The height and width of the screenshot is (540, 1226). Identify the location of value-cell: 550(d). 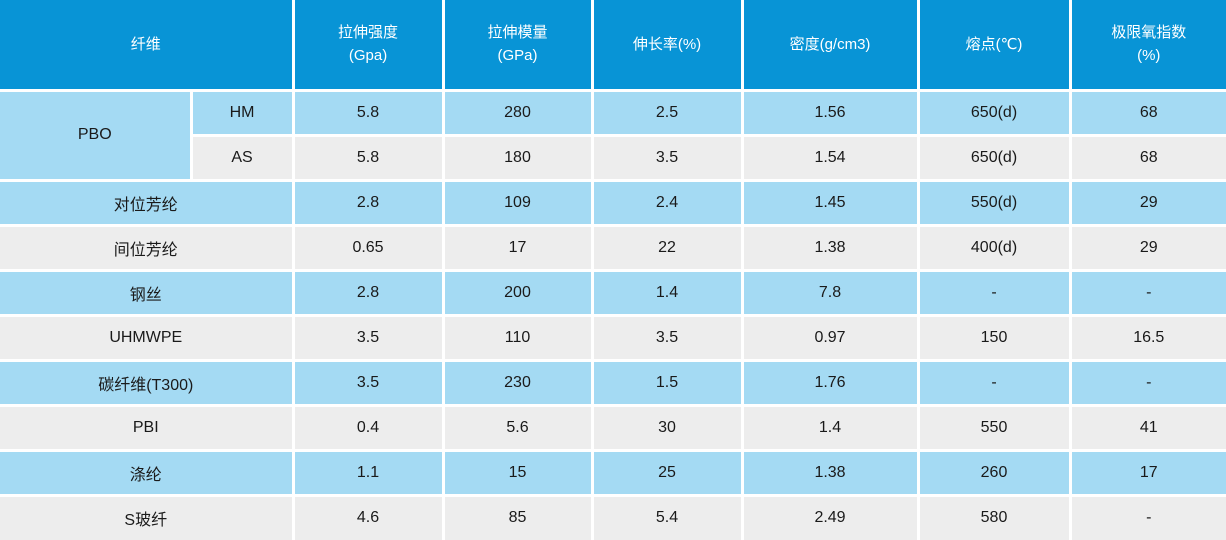
(994, 202).